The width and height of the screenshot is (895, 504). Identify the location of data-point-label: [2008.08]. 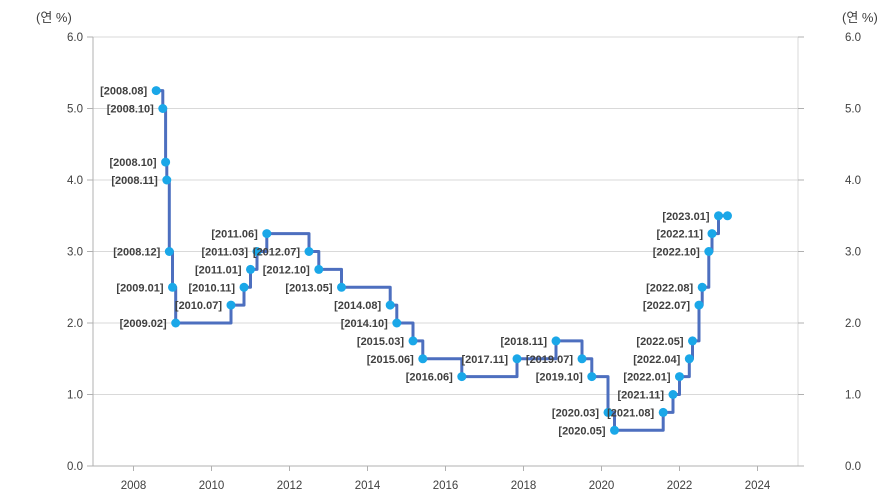
(123, 92).